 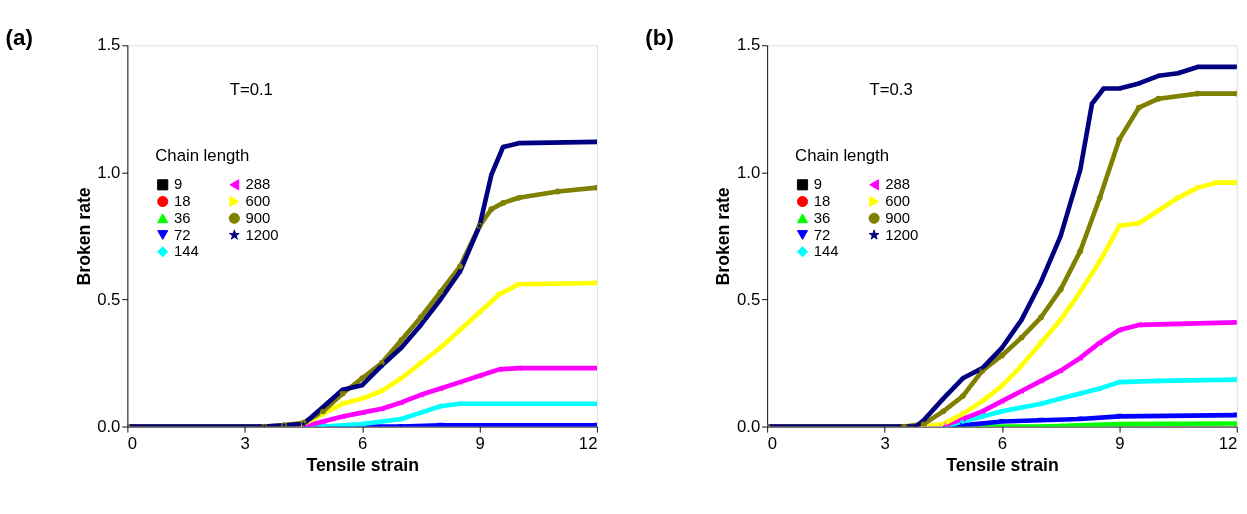 I want to click on annotation: T=0.1, so click(x=251, y=89).